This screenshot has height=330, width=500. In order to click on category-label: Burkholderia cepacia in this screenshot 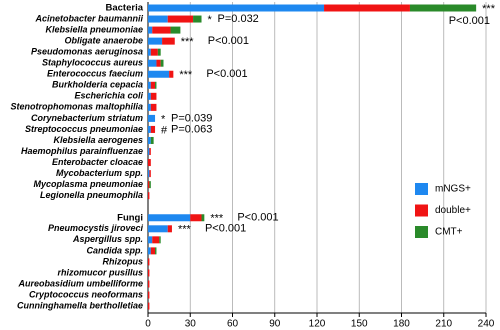, I will do `click(97, 85)`.